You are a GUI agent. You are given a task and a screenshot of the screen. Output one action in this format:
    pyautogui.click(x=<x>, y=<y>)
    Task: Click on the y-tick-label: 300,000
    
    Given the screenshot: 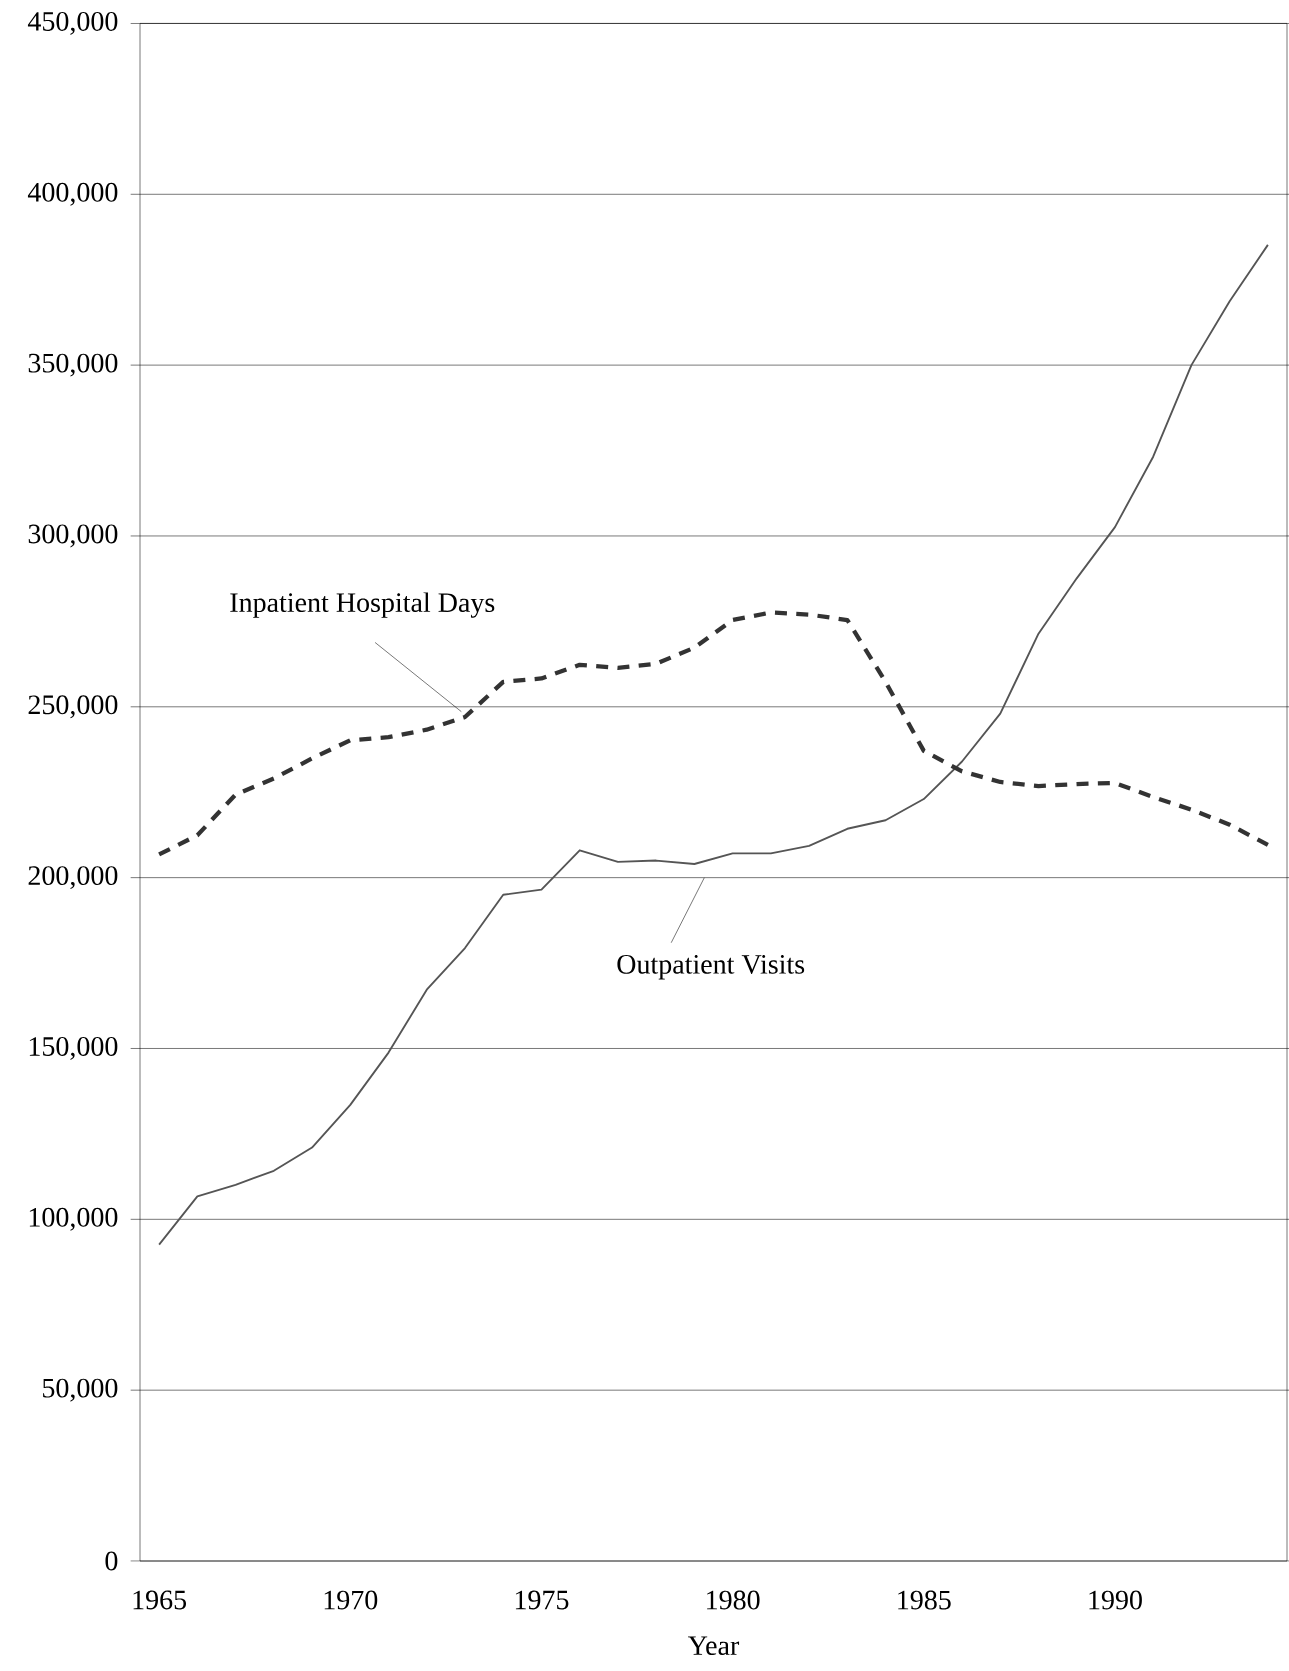 What is the action you would take?
    pyautogui.click(x=73, y=536)
    